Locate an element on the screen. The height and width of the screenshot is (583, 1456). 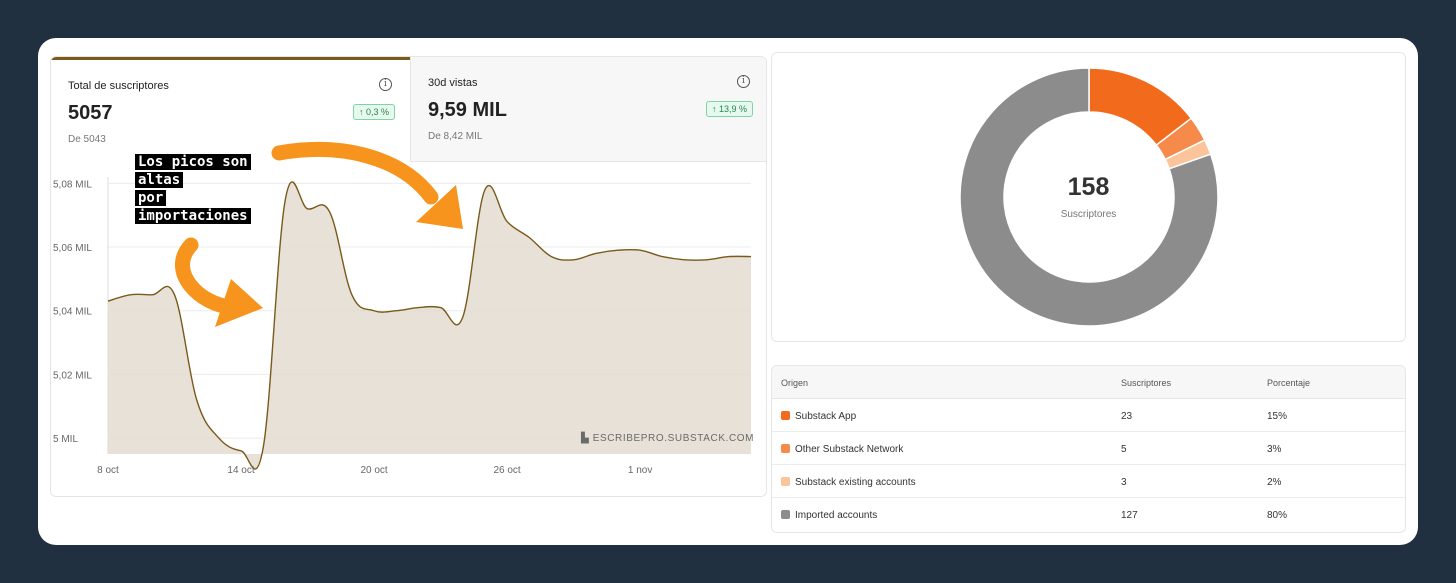
table-row: Imported accounts 127 80% is located at coordinates (1088, 514).